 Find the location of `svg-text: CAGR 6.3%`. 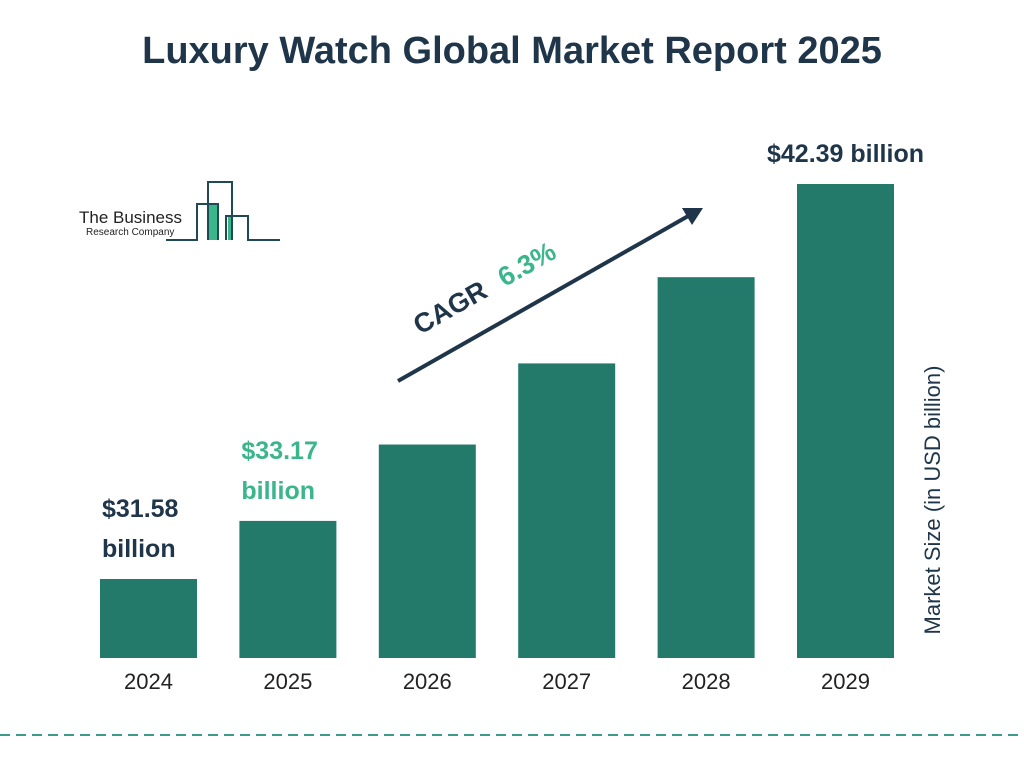

svg-text: CAGR 6.3% is located at coordinates (484, 288).